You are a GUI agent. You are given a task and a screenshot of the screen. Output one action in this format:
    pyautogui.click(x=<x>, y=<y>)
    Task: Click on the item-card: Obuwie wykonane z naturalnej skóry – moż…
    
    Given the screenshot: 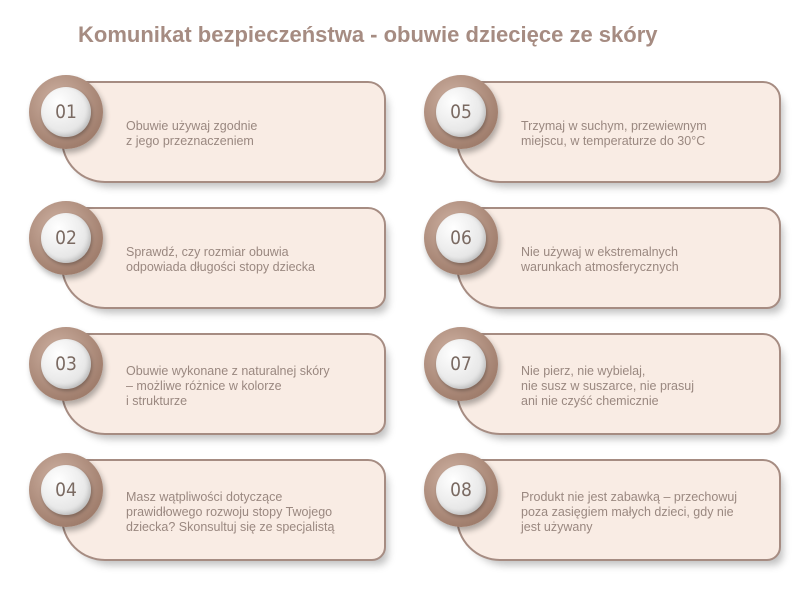 What is the action you would take?
    pyautogui.click(x=223, y=384)
    